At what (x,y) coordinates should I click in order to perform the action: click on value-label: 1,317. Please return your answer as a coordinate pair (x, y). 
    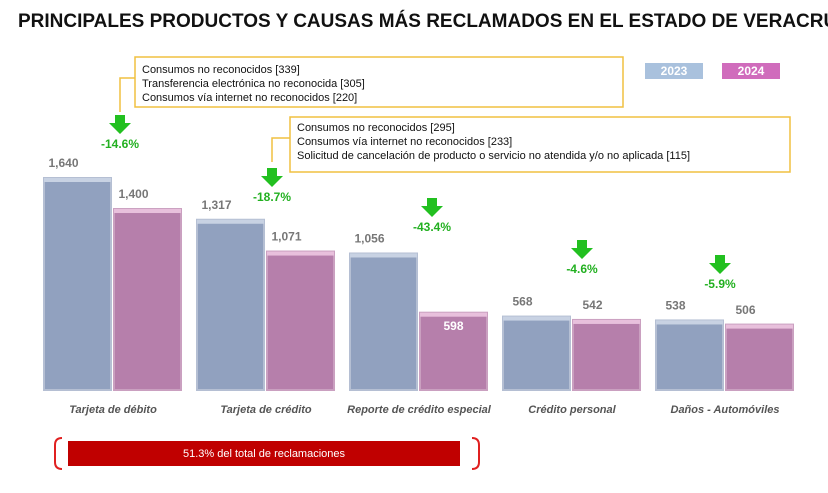
    Looking at the image, I should click on (216, 205).